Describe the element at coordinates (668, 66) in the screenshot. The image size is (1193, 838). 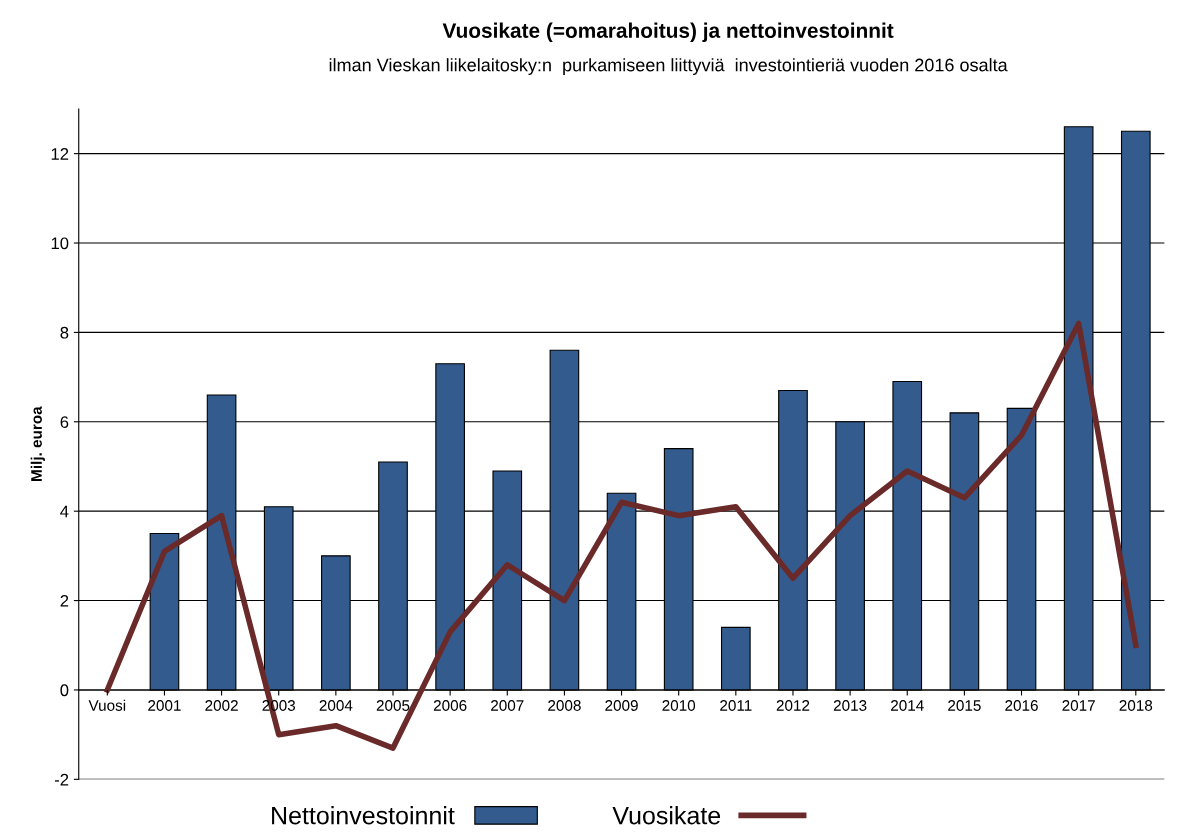
I see `chart-subtitle: ilman Vieskan liikelaitosky:n purkamiseen liittyviä investointieriä vuoden 2016 osalta` at that location.